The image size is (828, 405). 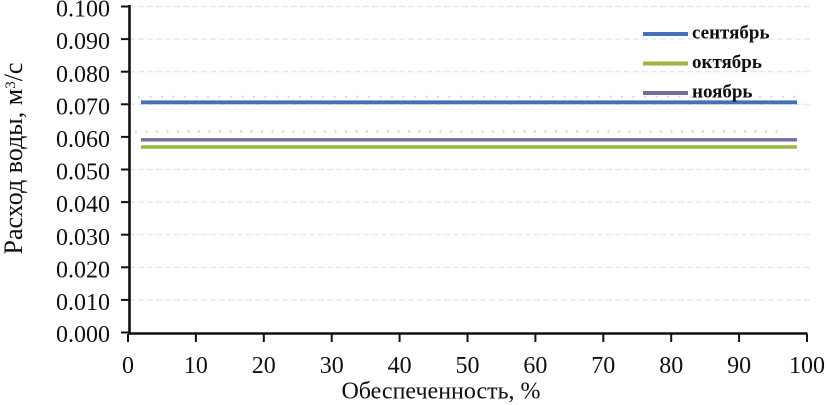 I want to click on svg-text: 100, so click(x=807, y=366).